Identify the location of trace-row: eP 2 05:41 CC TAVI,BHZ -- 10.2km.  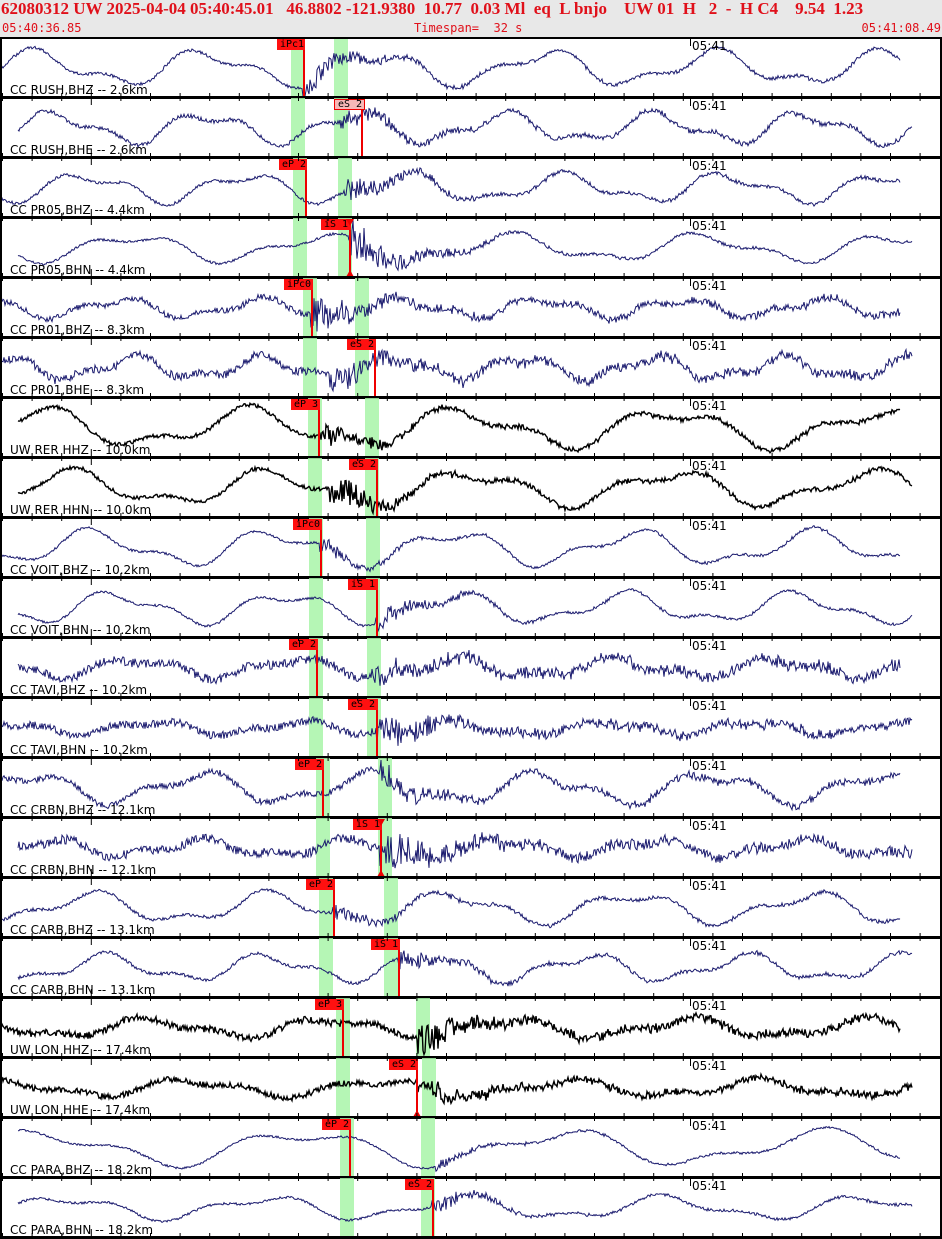
(471, 668).